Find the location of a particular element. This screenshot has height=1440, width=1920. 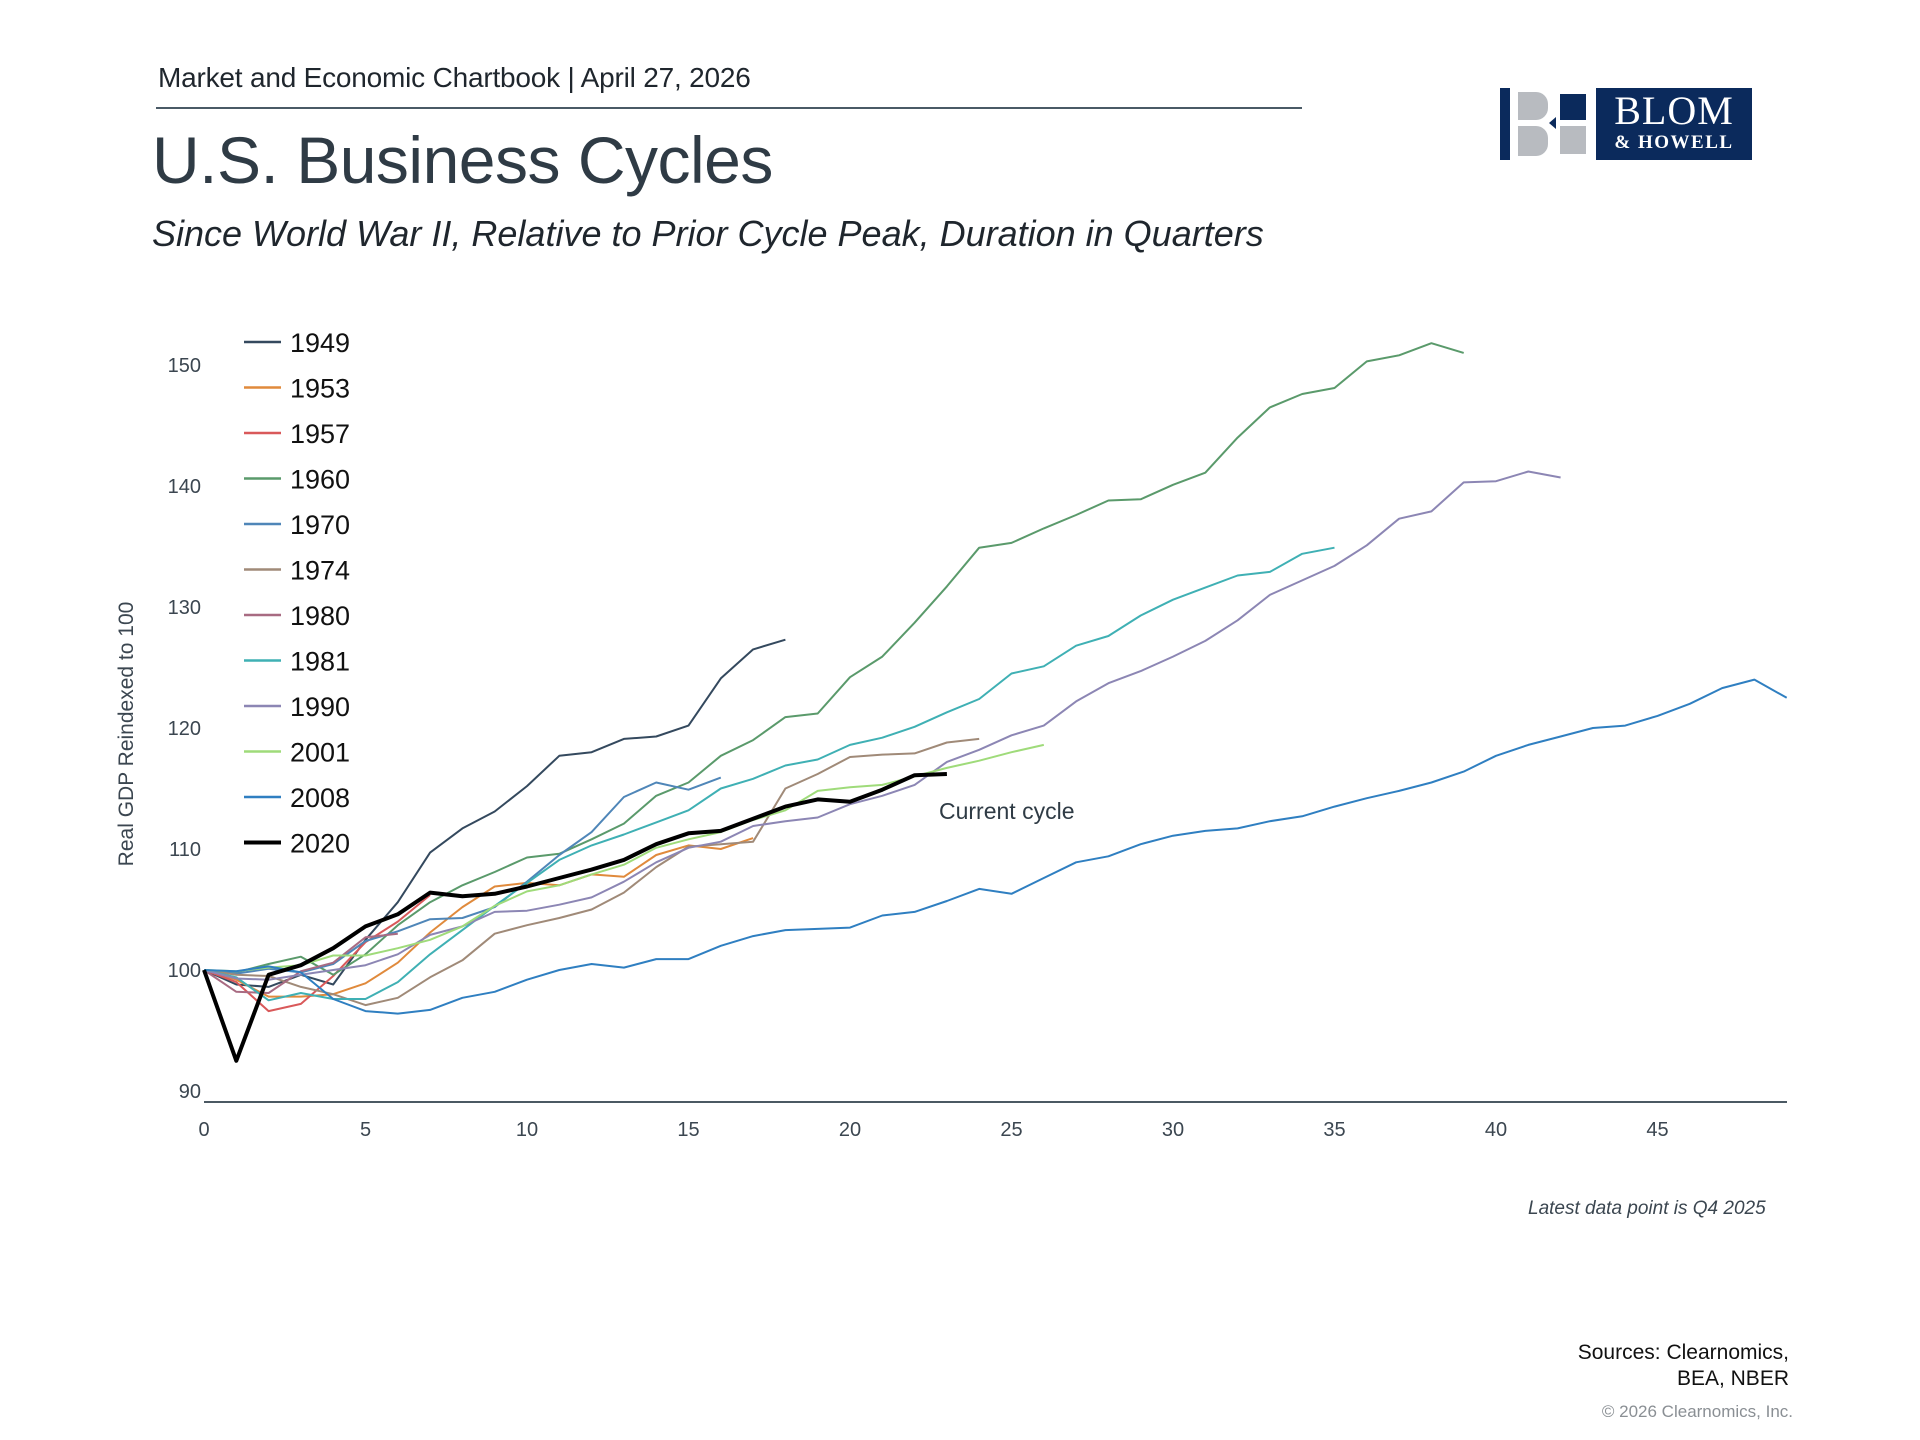

legend-label-2001: 2001 is located at coordinates (320, 753).